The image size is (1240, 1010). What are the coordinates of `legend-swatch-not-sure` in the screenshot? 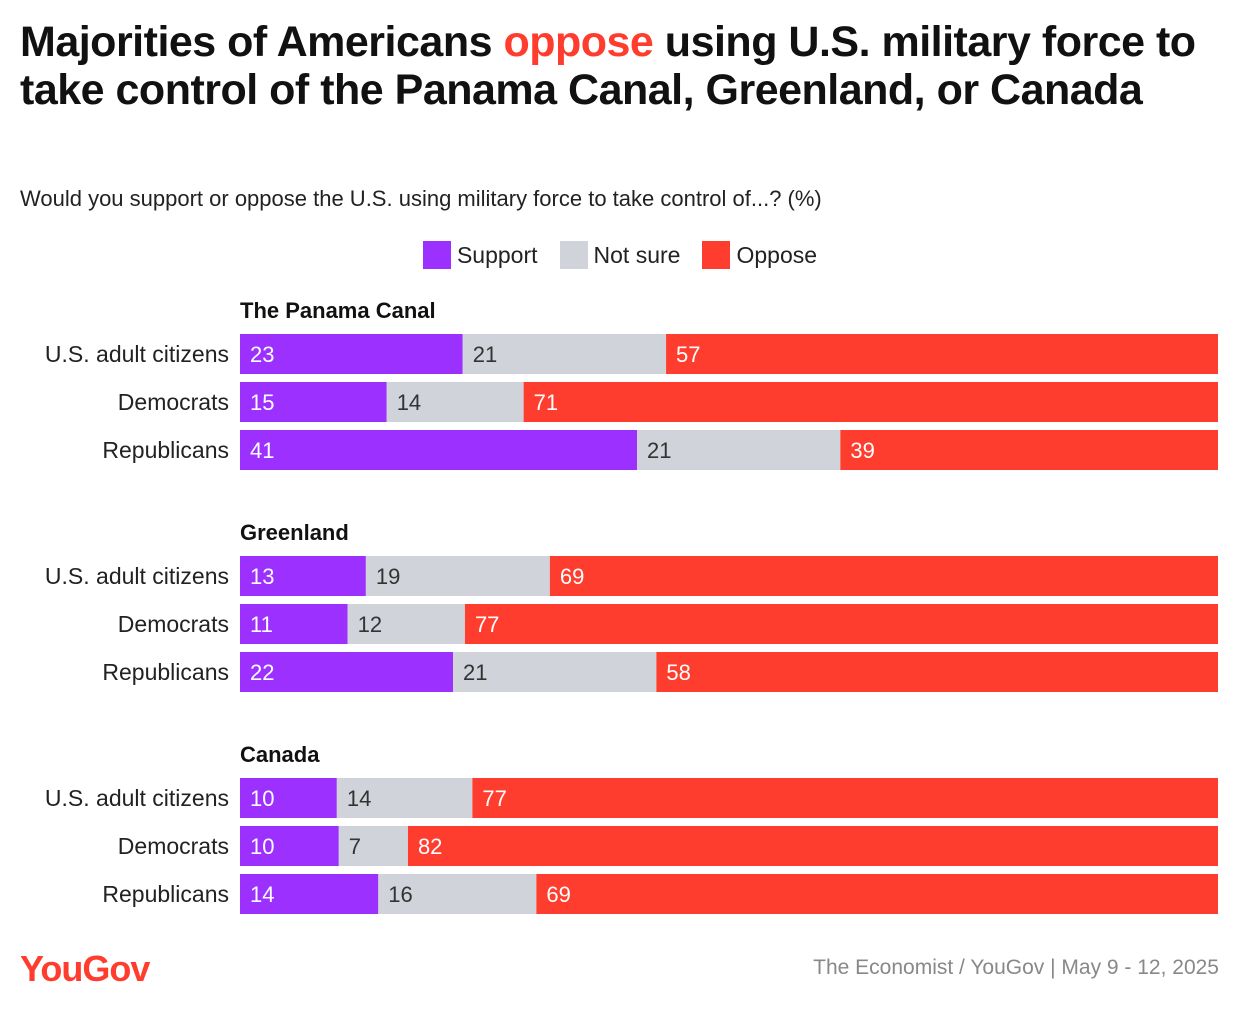 It's located at (573, 255).